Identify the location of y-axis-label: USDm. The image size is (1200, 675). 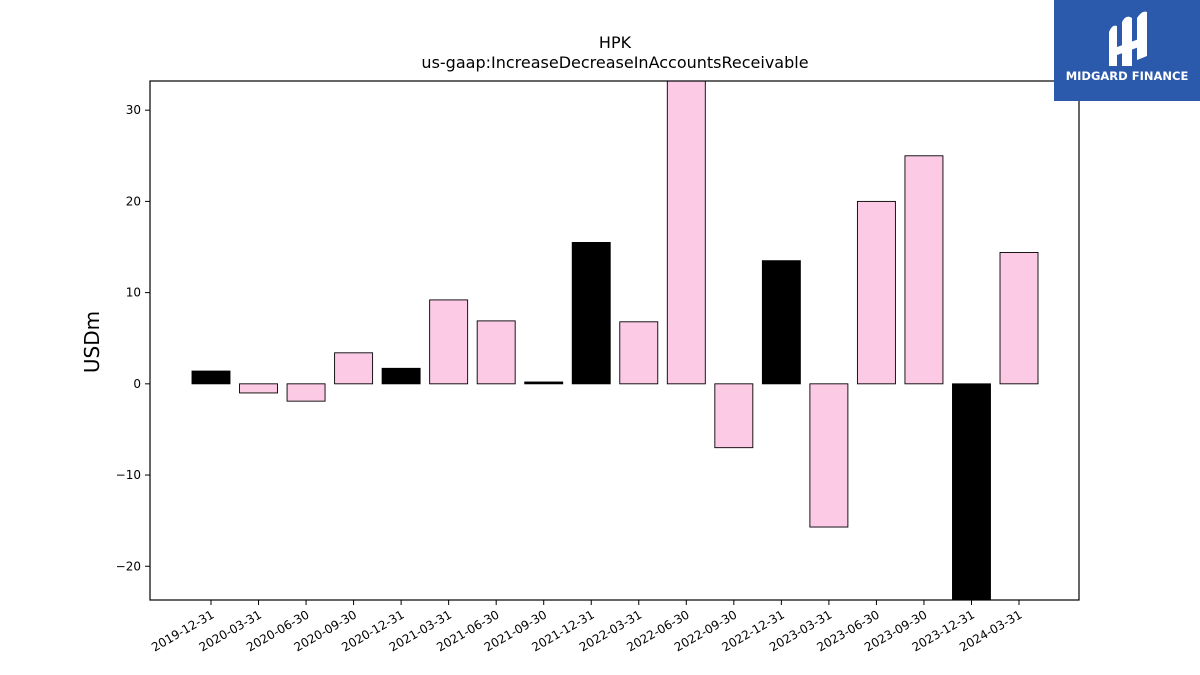
(92, 342).